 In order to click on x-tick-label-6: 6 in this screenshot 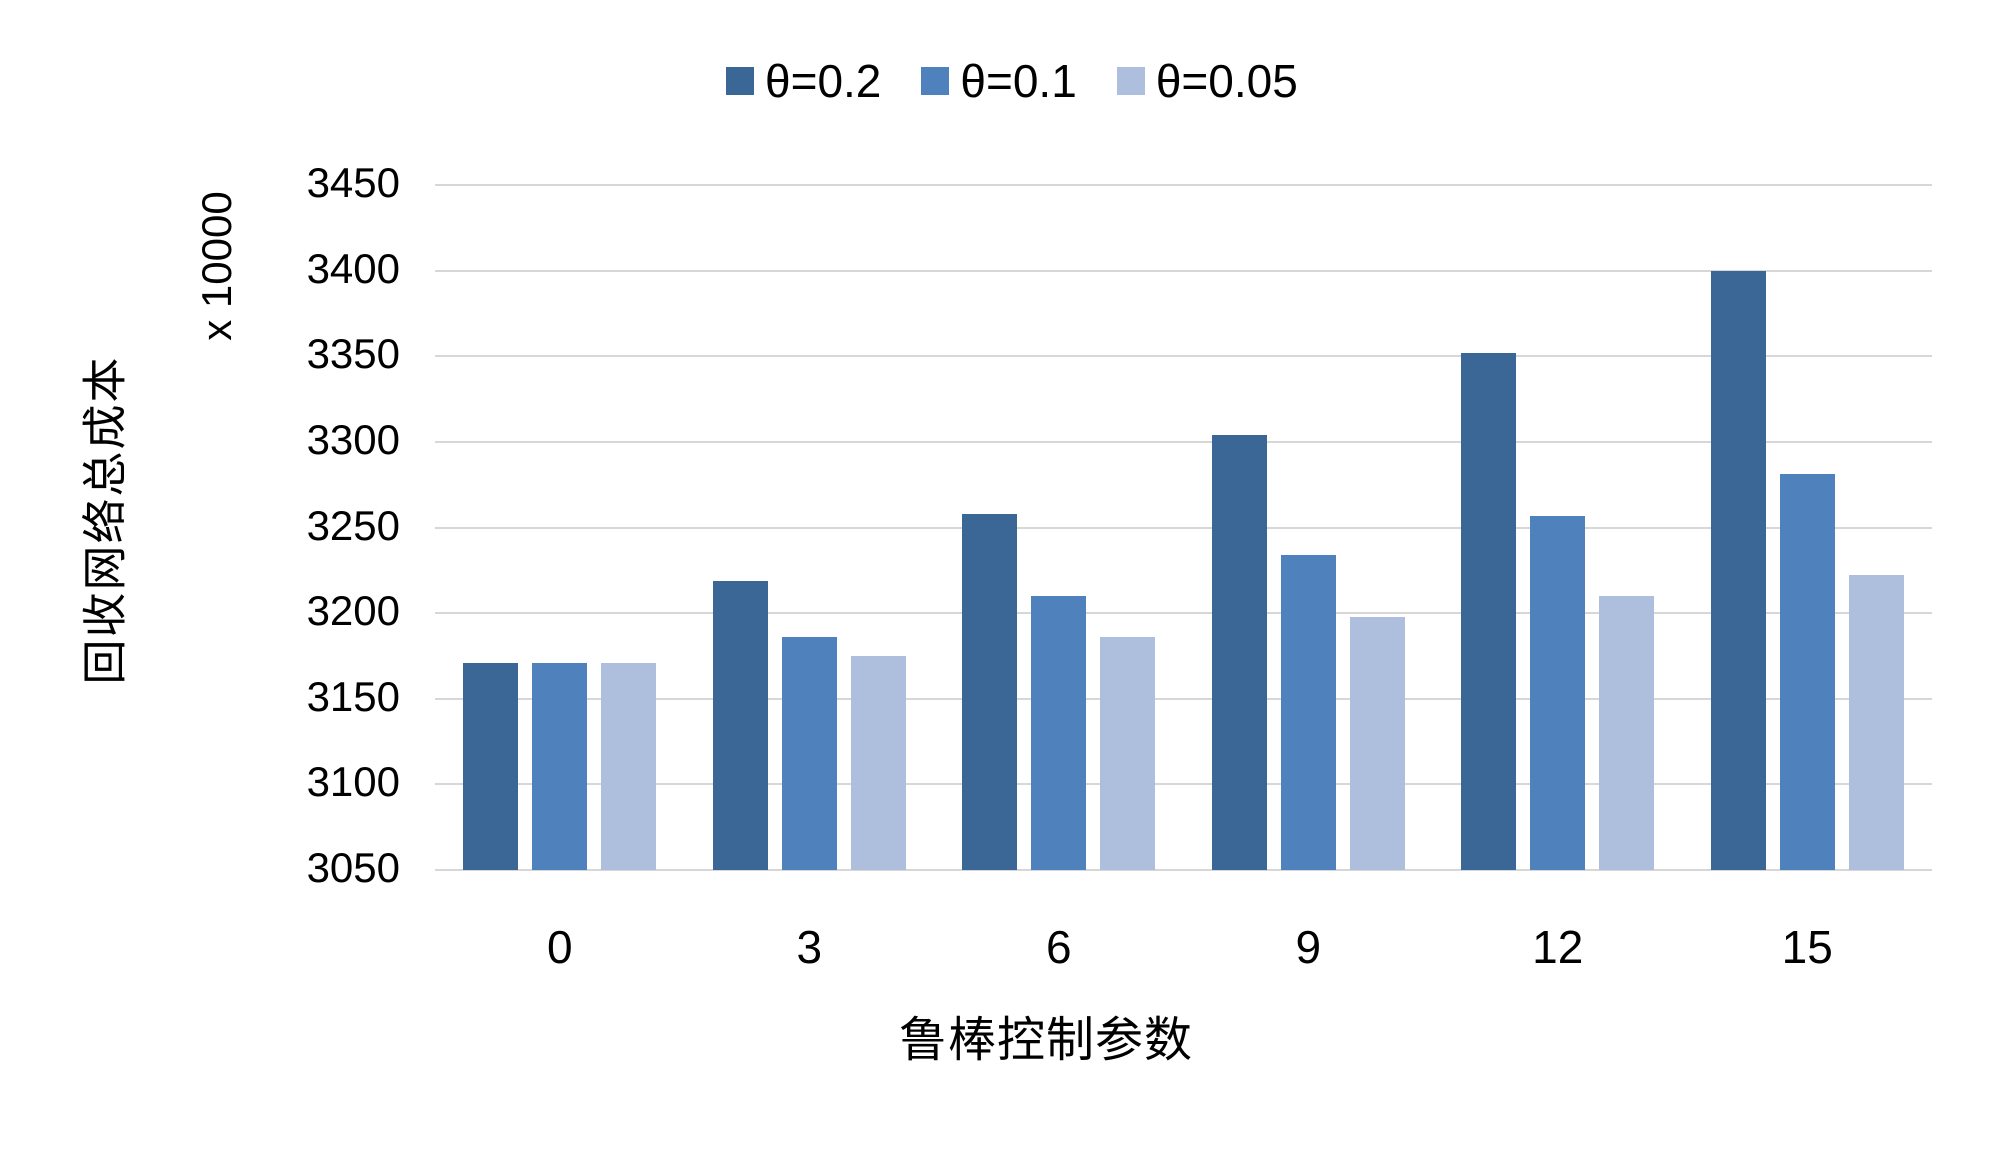, I will do `click(1058, 947)`.